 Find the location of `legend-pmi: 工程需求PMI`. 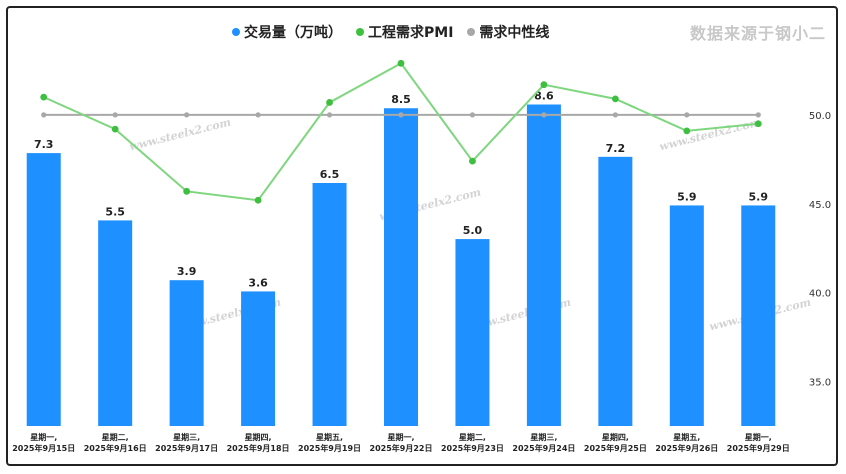

legend-pmi: 工程需求PMI is located at coordinates (404, 32).